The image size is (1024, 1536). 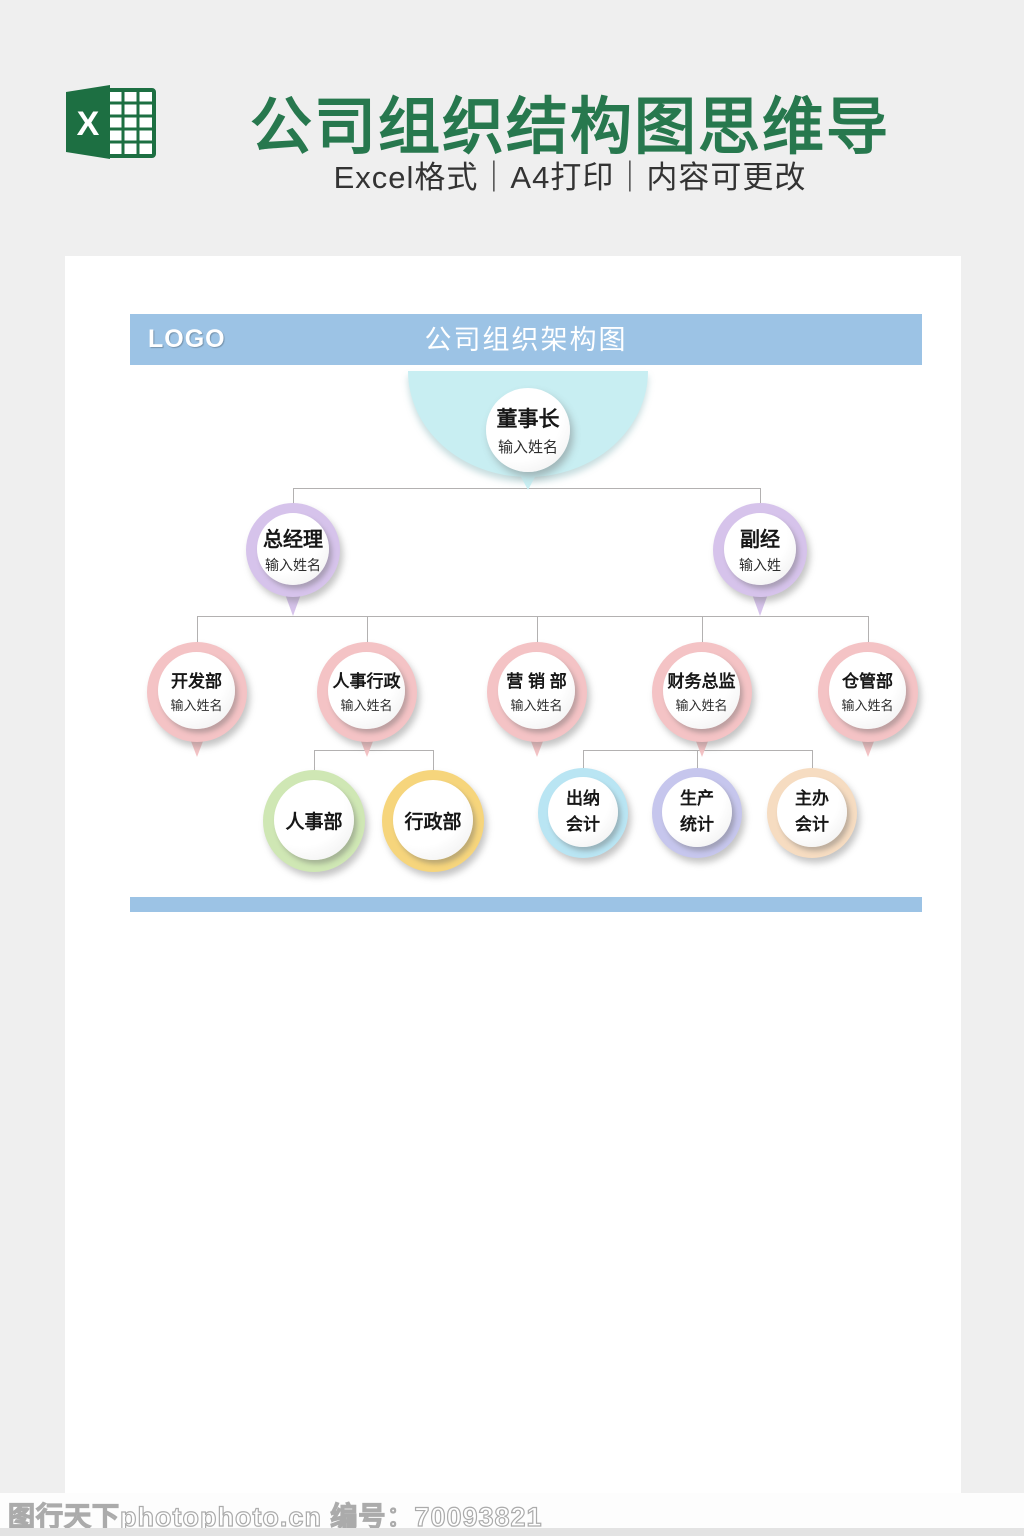 What do you see at coordinates (293, 540) in the screenshot?
I see `node-title: 总经理` at bounding box center [293, 540].